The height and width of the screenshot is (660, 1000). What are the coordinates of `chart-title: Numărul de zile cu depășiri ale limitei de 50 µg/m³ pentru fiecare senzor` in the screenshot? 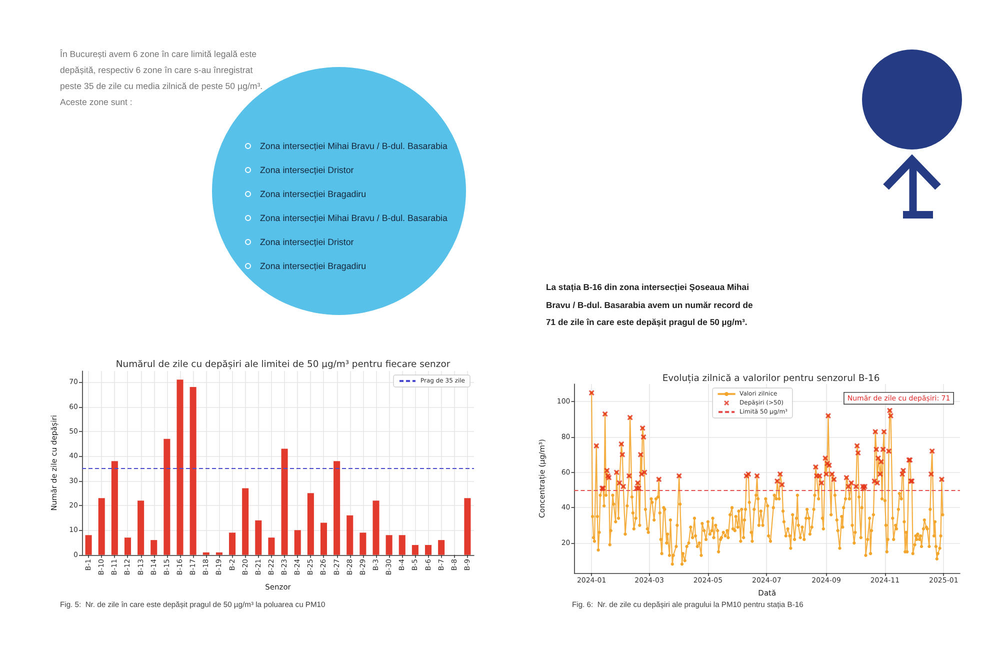 It's located at (283, 364).